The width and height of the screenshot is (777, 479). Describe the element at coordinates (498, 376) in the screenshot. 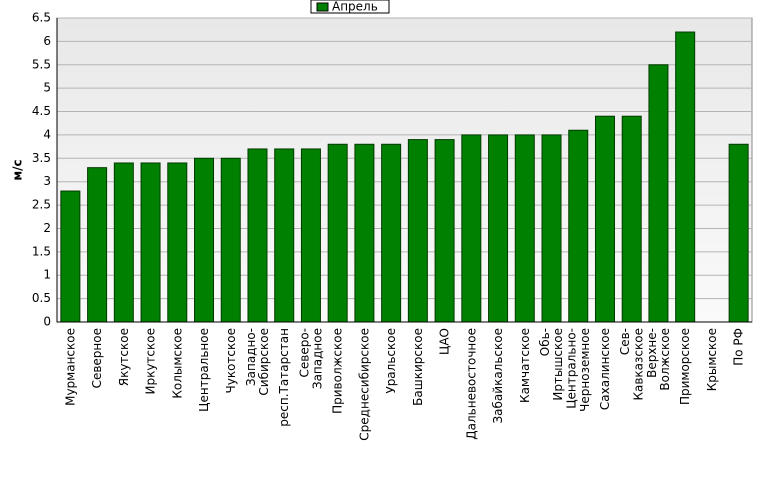

I see `x-tick-label: Забайкальское` at that location.